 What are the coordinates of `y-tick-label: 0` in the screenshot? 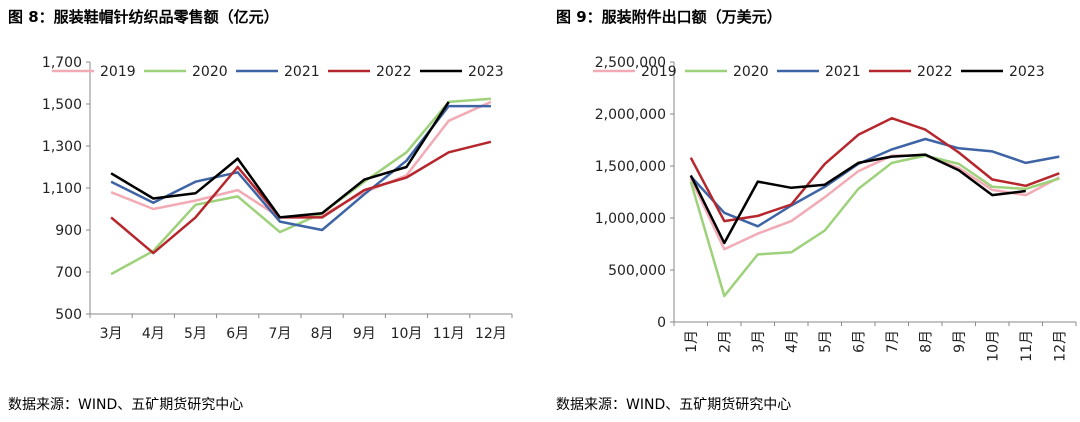 It's located at (661, 323).